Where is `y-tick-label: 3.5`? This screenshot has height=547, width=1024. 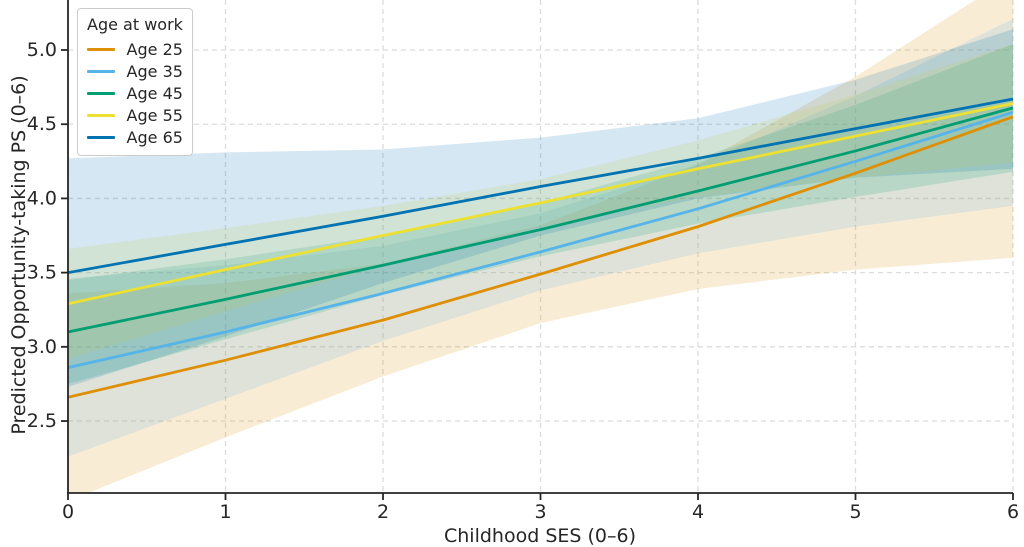 y-tick-label: 3.5 is located at coordinates (42, 273).